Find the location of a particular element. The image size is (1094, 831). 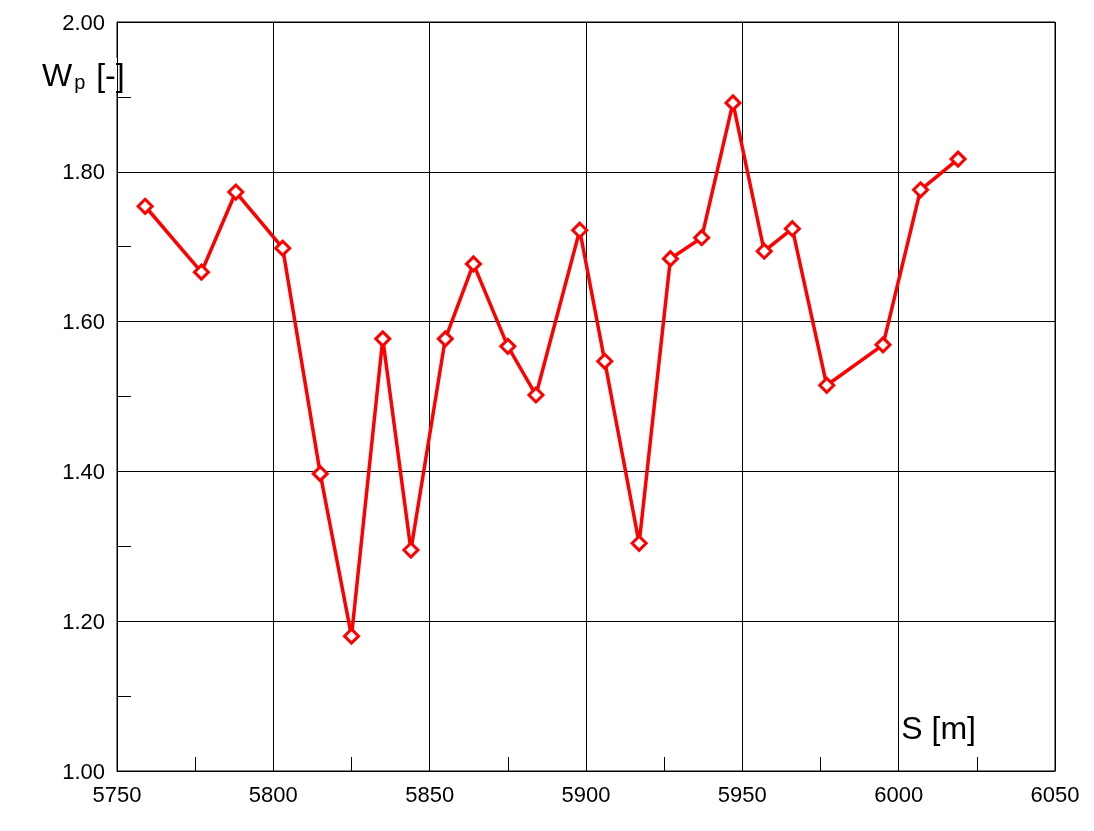

y-tick-label: 1.80 is located at coordinates (83, 172).